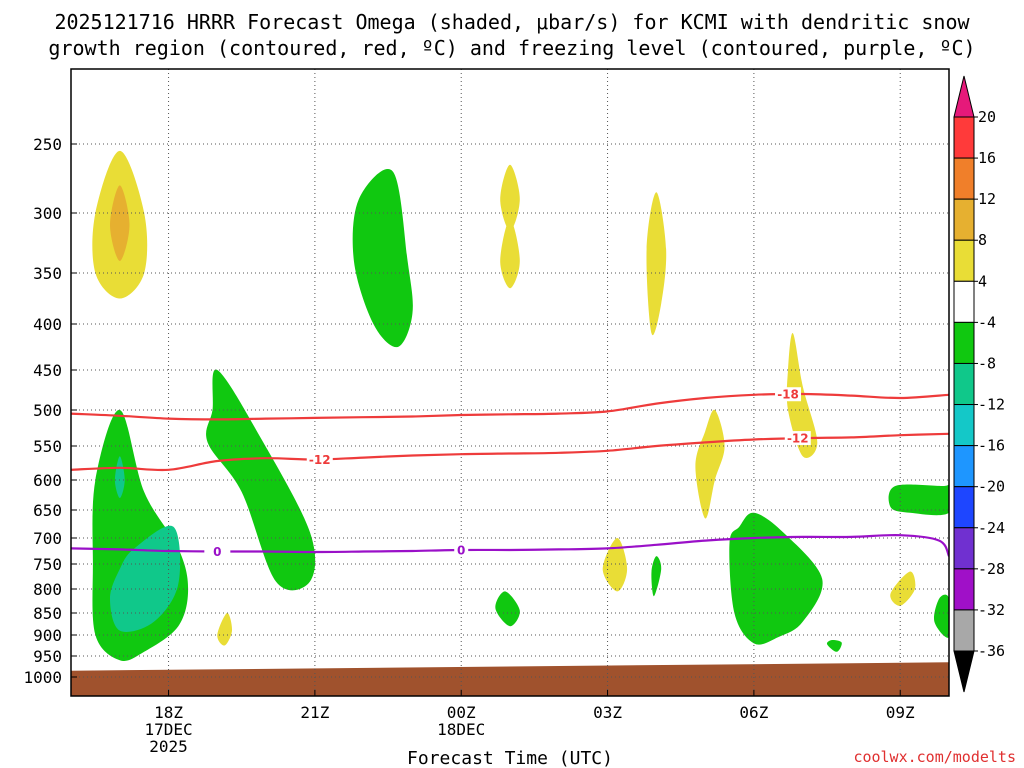 The width and height of the screenshot is (1024, 768). Describe the element at coordinates (900, 712) in the screenshot. I see `x-tick-label: 09Z` at that location.